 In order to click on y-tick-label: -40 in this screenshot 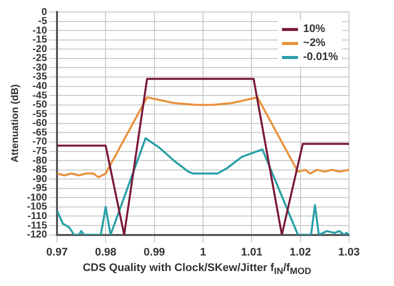, I will do `click(40, 86)`.